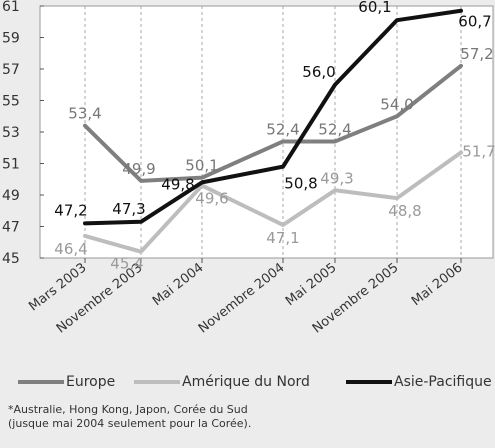 Image resolution: width=495 pixels, height=448 pixels. I want to click on legend: Europe Amérique du Nord Asie-Pacifique, so click(247, 384).